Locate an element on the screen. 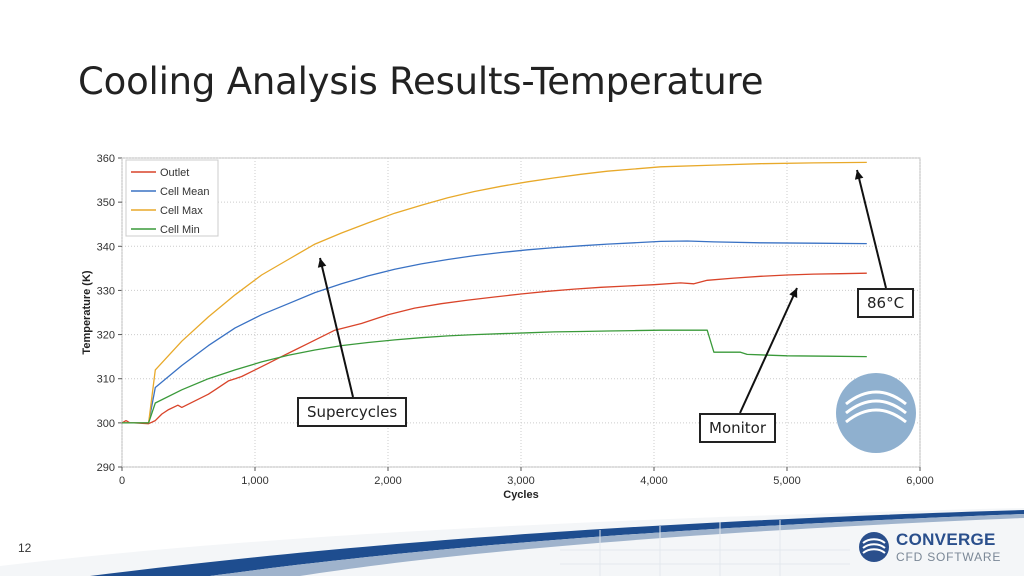 This screenshot has height=576, width=1024. slide-title: Cooling Analysis Results-Temperature is located at coordinates (421, 81).